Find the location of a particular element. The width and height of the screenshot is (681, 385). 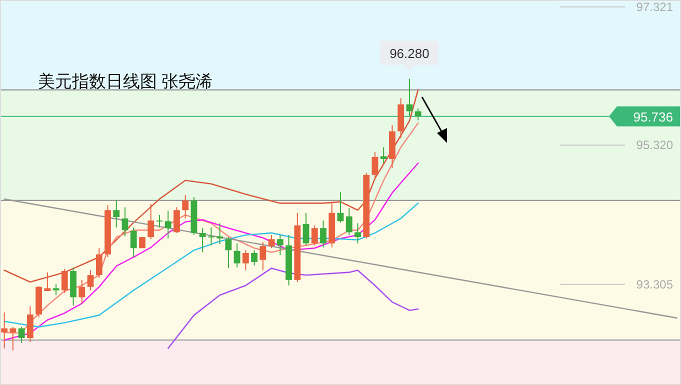

line-series is located at coordinates (293, 309).